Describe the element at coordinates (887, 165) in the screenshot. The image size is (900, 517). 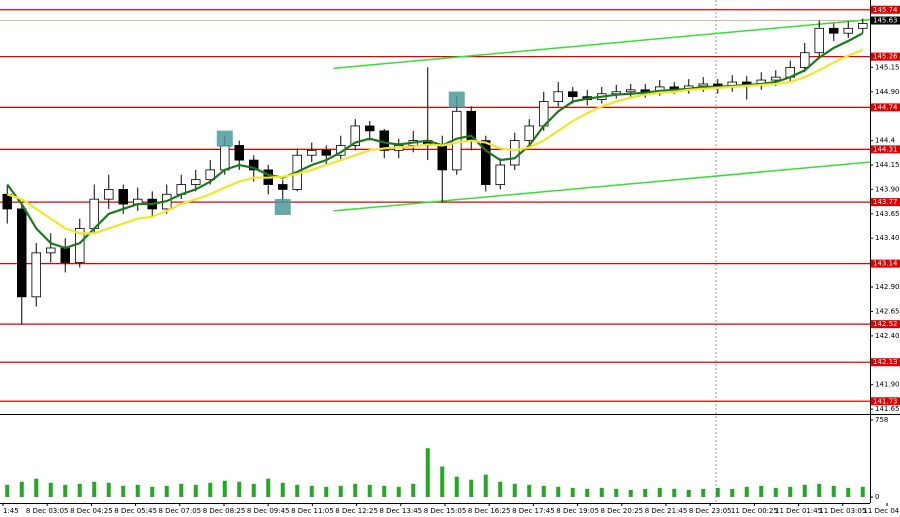
I see `y-tick-label: 144.15` at that location.